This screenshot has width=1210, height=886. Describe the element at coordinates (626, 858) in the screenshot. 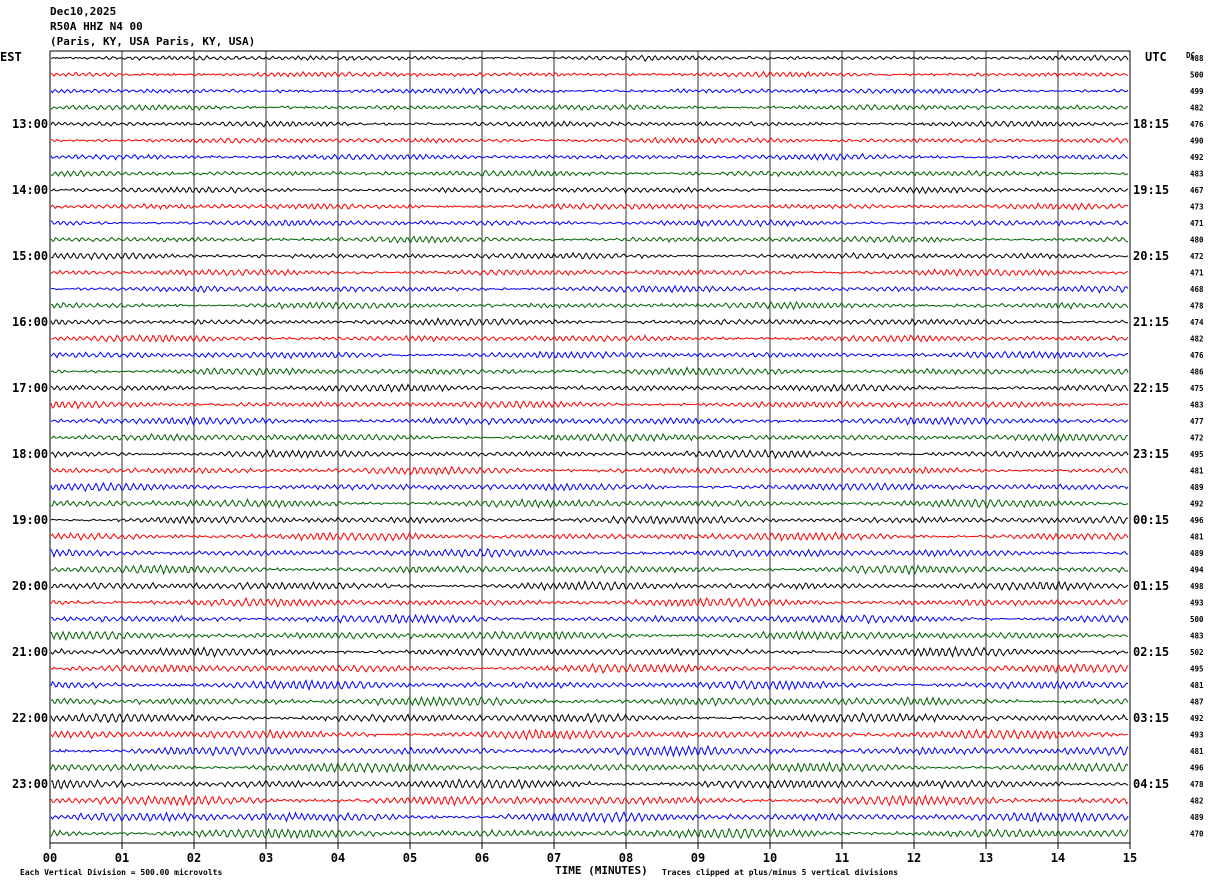

I see `x-tick-label: 08` at that location.